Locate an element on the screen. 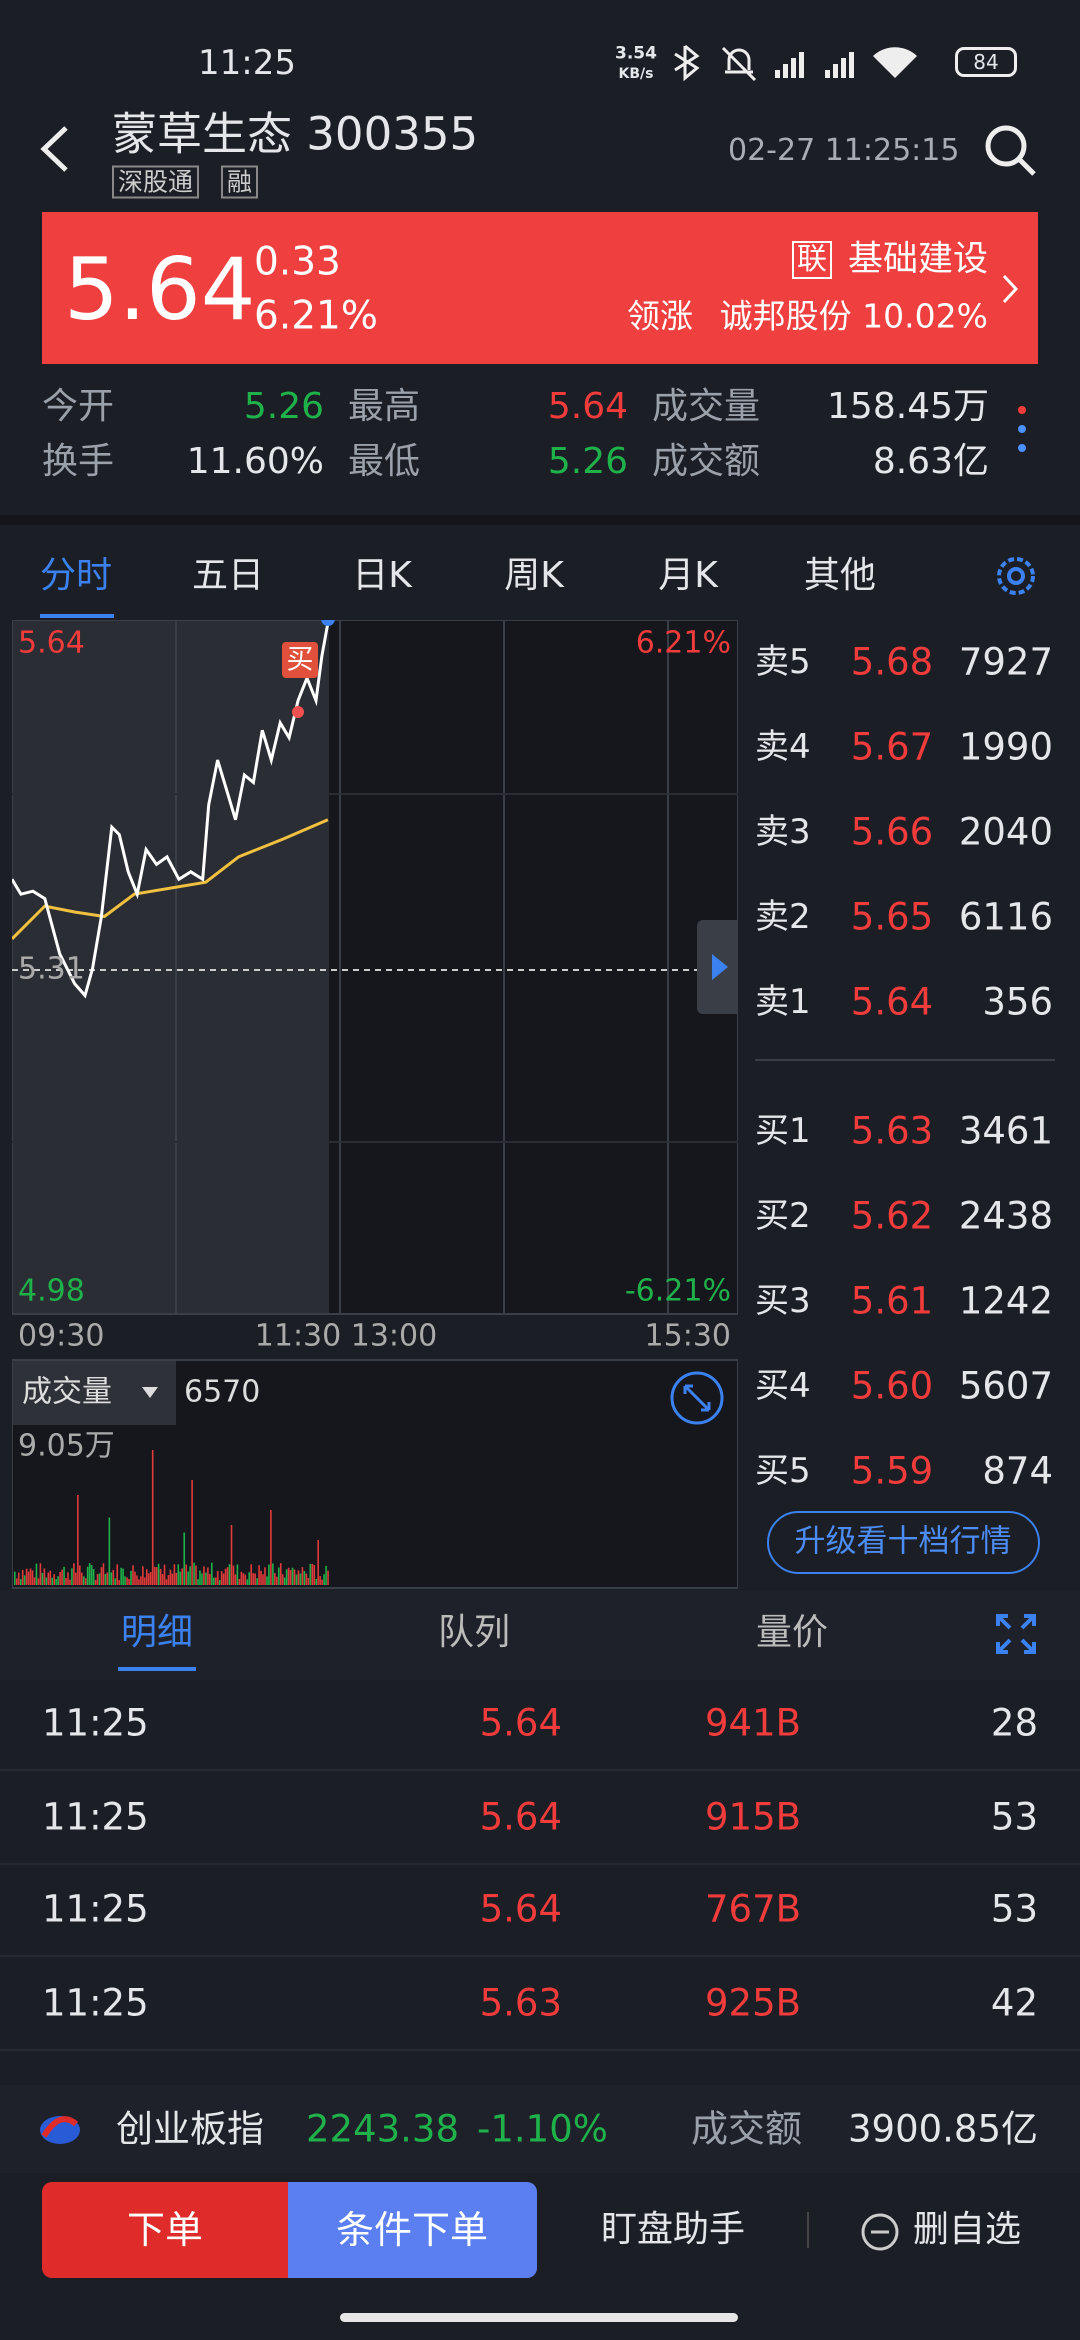 This screenshot has width=1080, height=2340. search-button is located at coordinates (1011, 151).